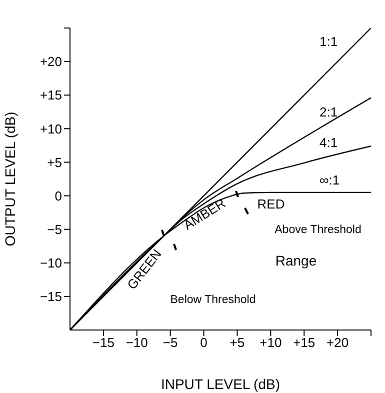 Image resolution: width=385 pixels, height=393 pixels. I want to click on y-axis-title: OUTPUT LEVEL (dB), so click(10, 179).